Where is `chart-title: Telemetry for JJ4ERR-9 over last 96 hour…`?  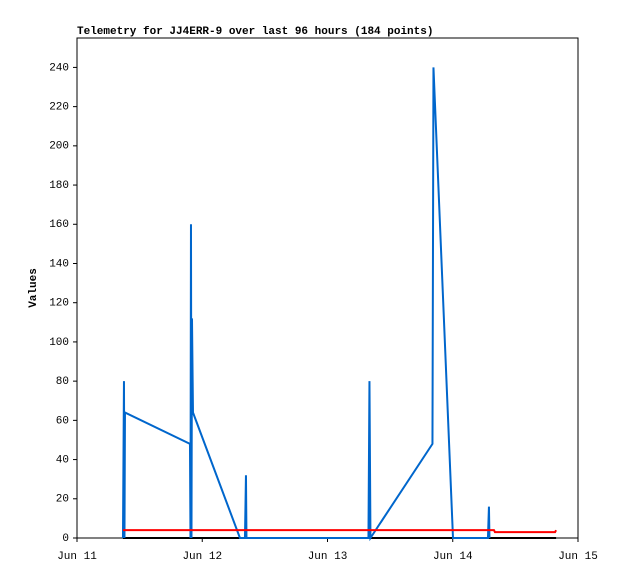 chart-title: Telemetry for JJ4ERR-9 over last 96 hour… is located at coordinates (255, 32).